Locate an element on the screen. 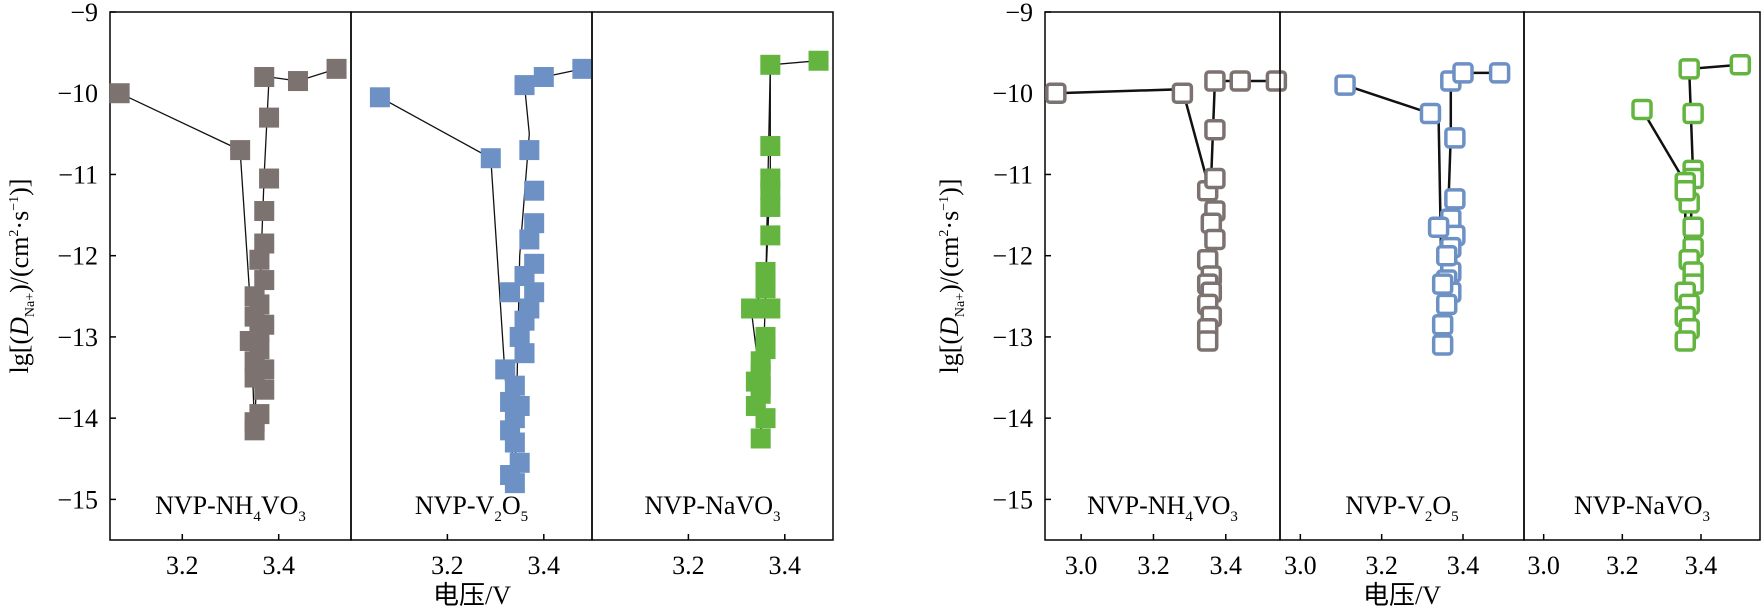  y-tick-label: −13 is located at coordinates (1012, 337).